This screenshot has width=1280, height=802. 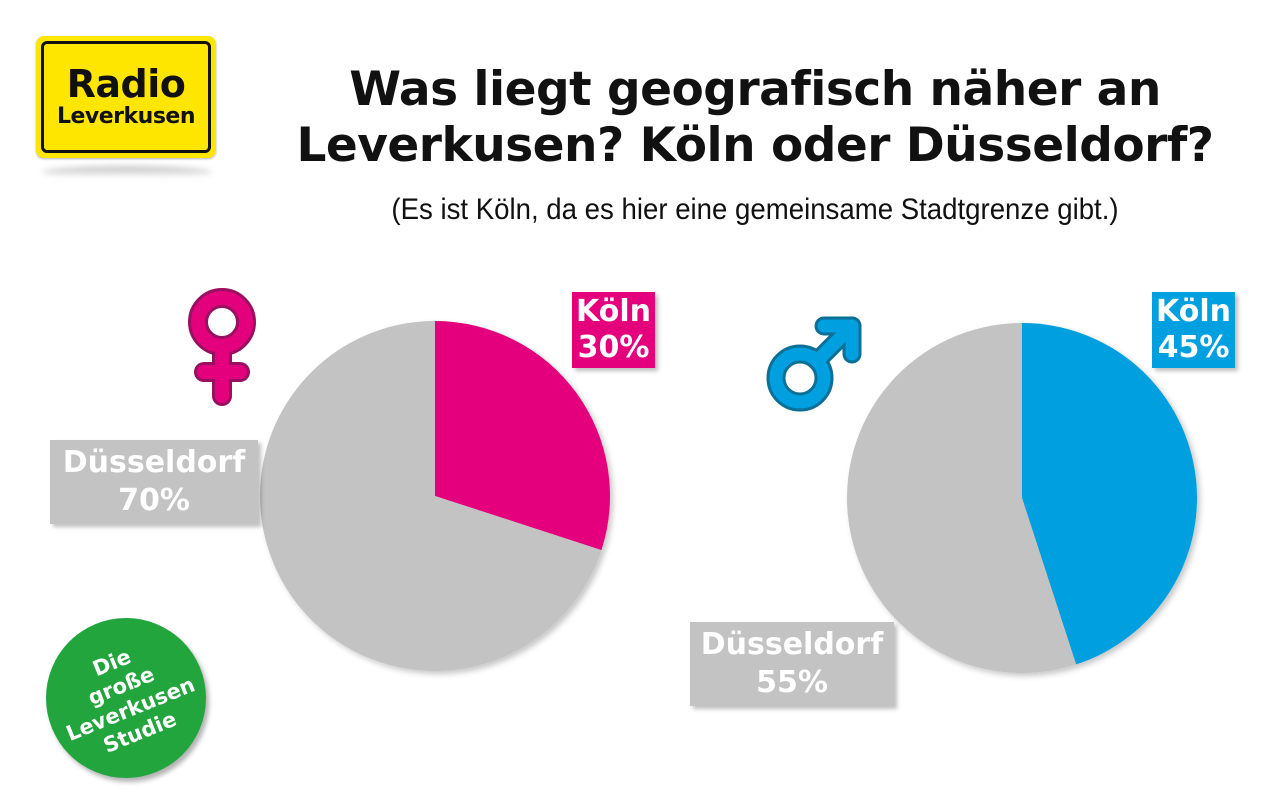 What do you see at coordinates (755, 89) in the screenshot?
I see `title-line-1: Was liegt geografisch näher an` at bounding box center [755, 89].